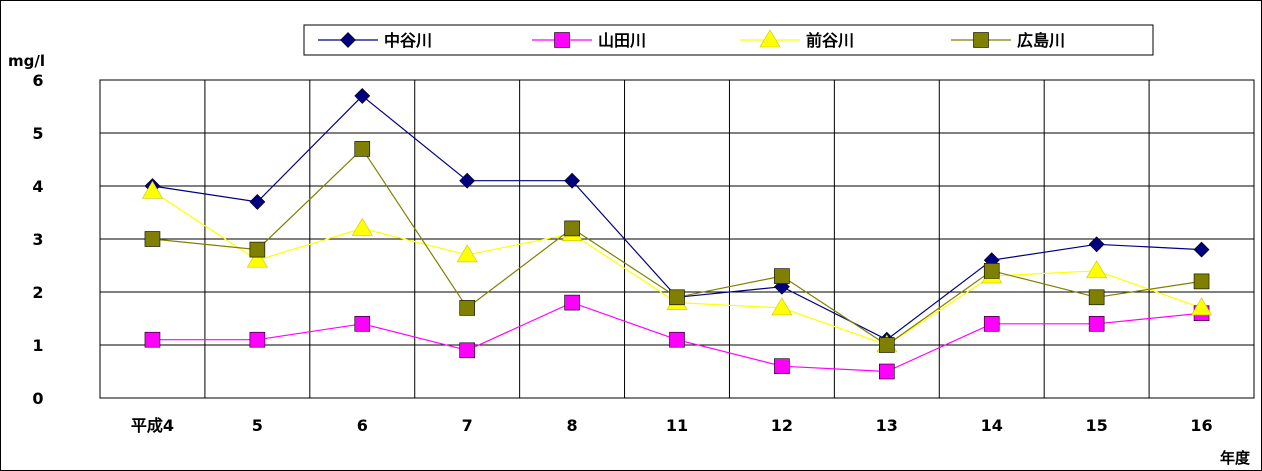 This screenshot has width=1262, height=471. Describe the element at coordinates (37, 133) in the screenshot. I see `y-tick-label: 5` at that location.